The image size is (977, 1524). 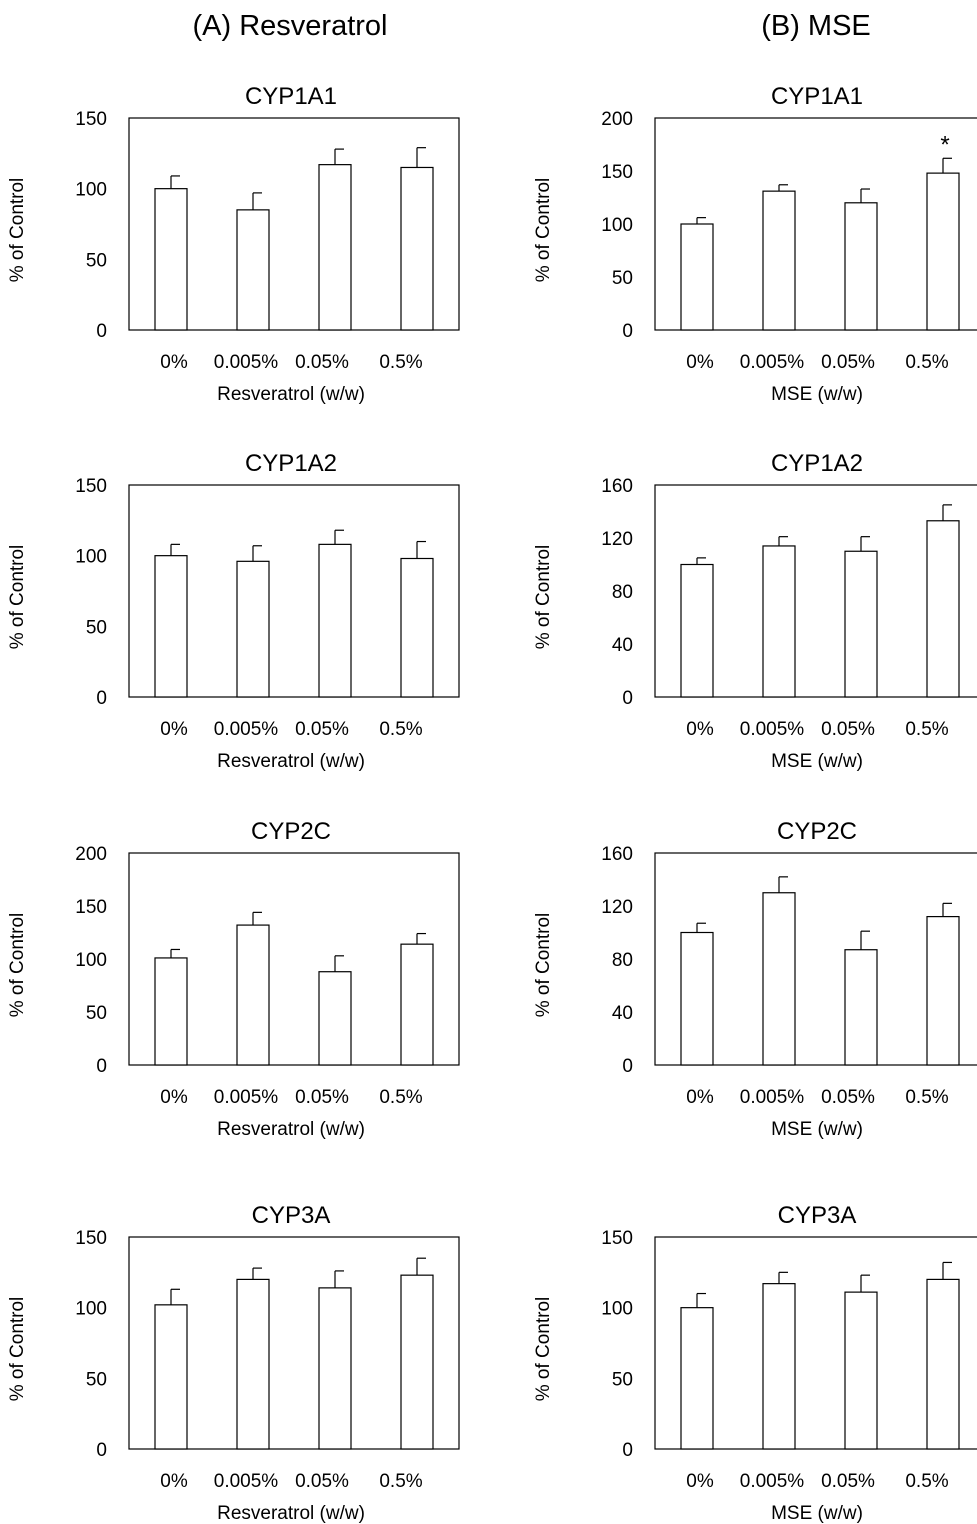 What do you see at coordinates (622, 592) in the screenshot?
I see `chart4-ytick-label: 80` at bounding box center [622, 592].